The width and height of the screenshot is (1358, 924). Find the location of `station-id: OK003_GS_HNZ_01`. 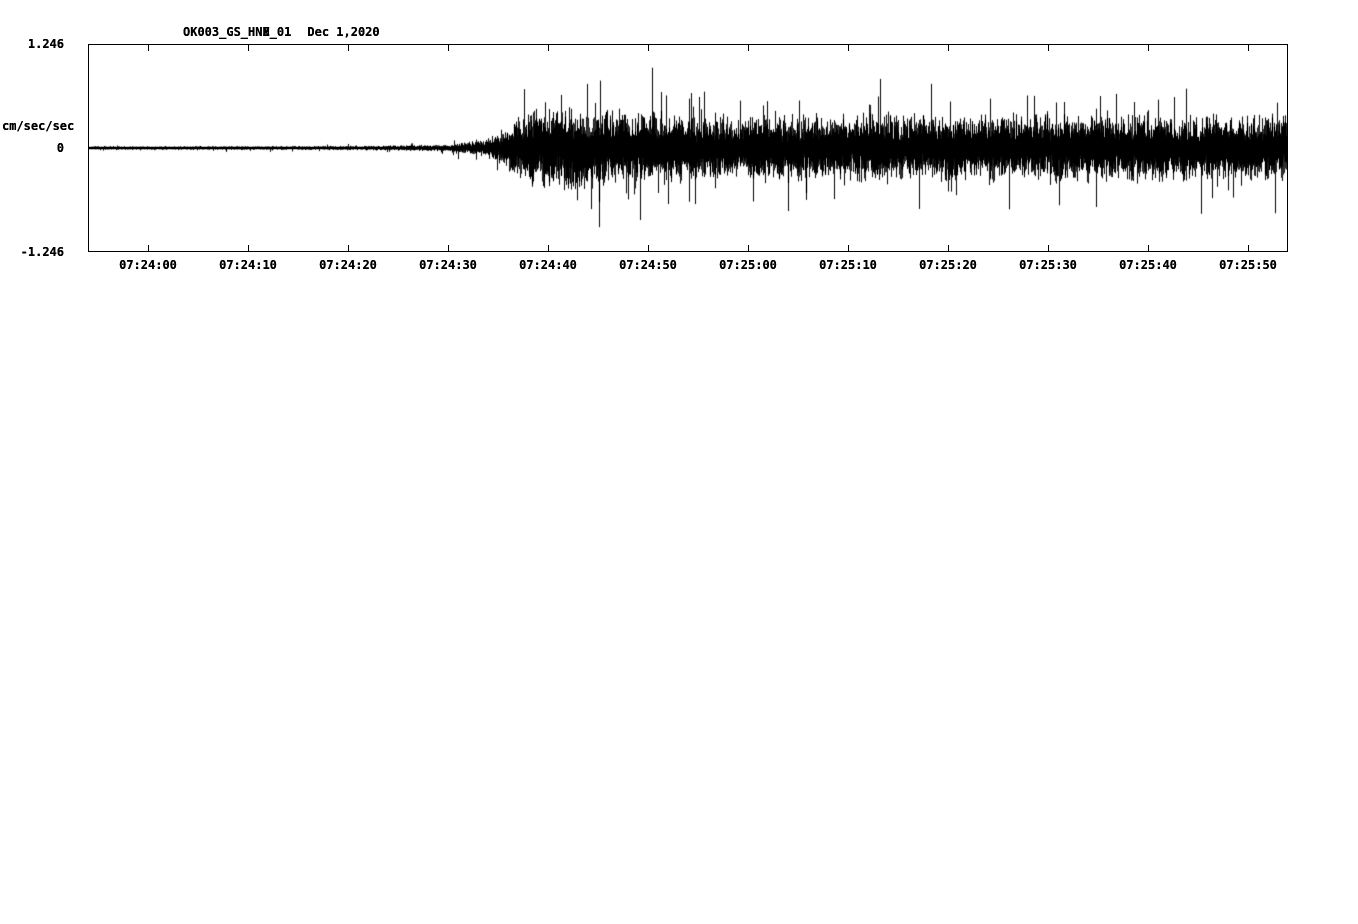

station-id: OK003_GS_HNZ_01 is located at coordinates (237, 32).